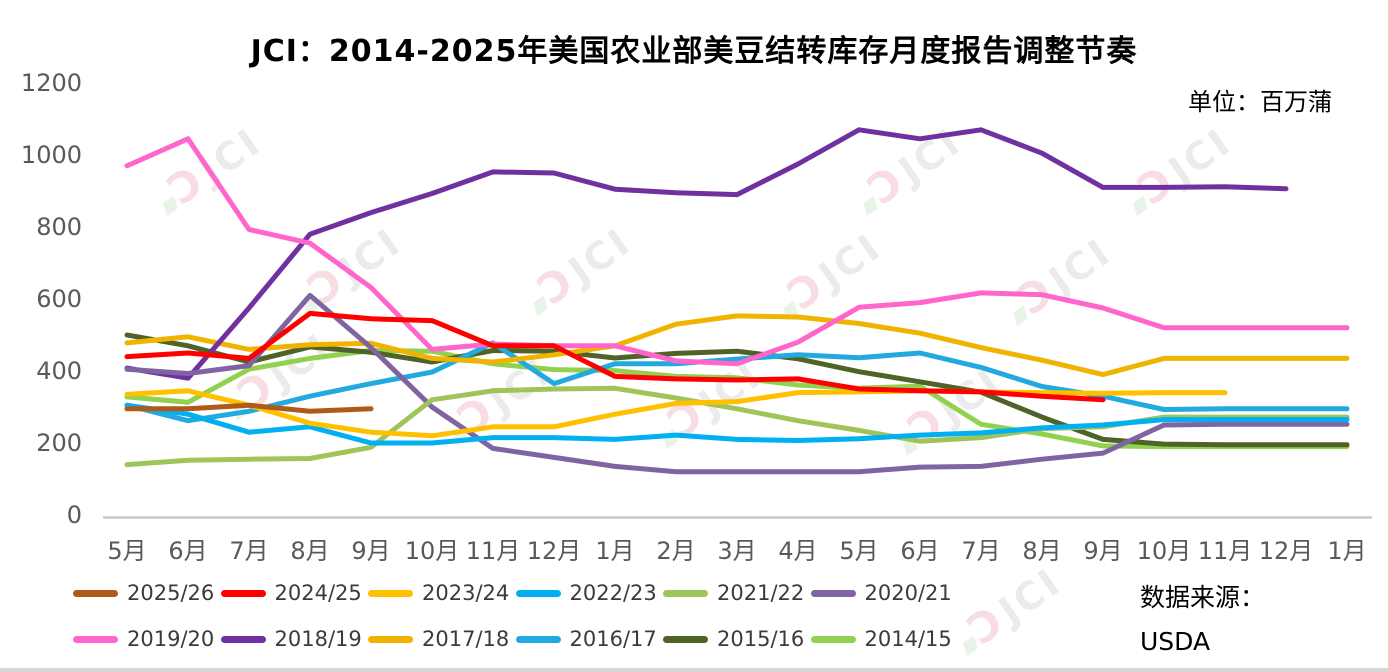  What do you see at coordinates (171, 593) in the screenshot?
I see `legend-label-2025-26: 2025/26` at bounding box center [171, 593].